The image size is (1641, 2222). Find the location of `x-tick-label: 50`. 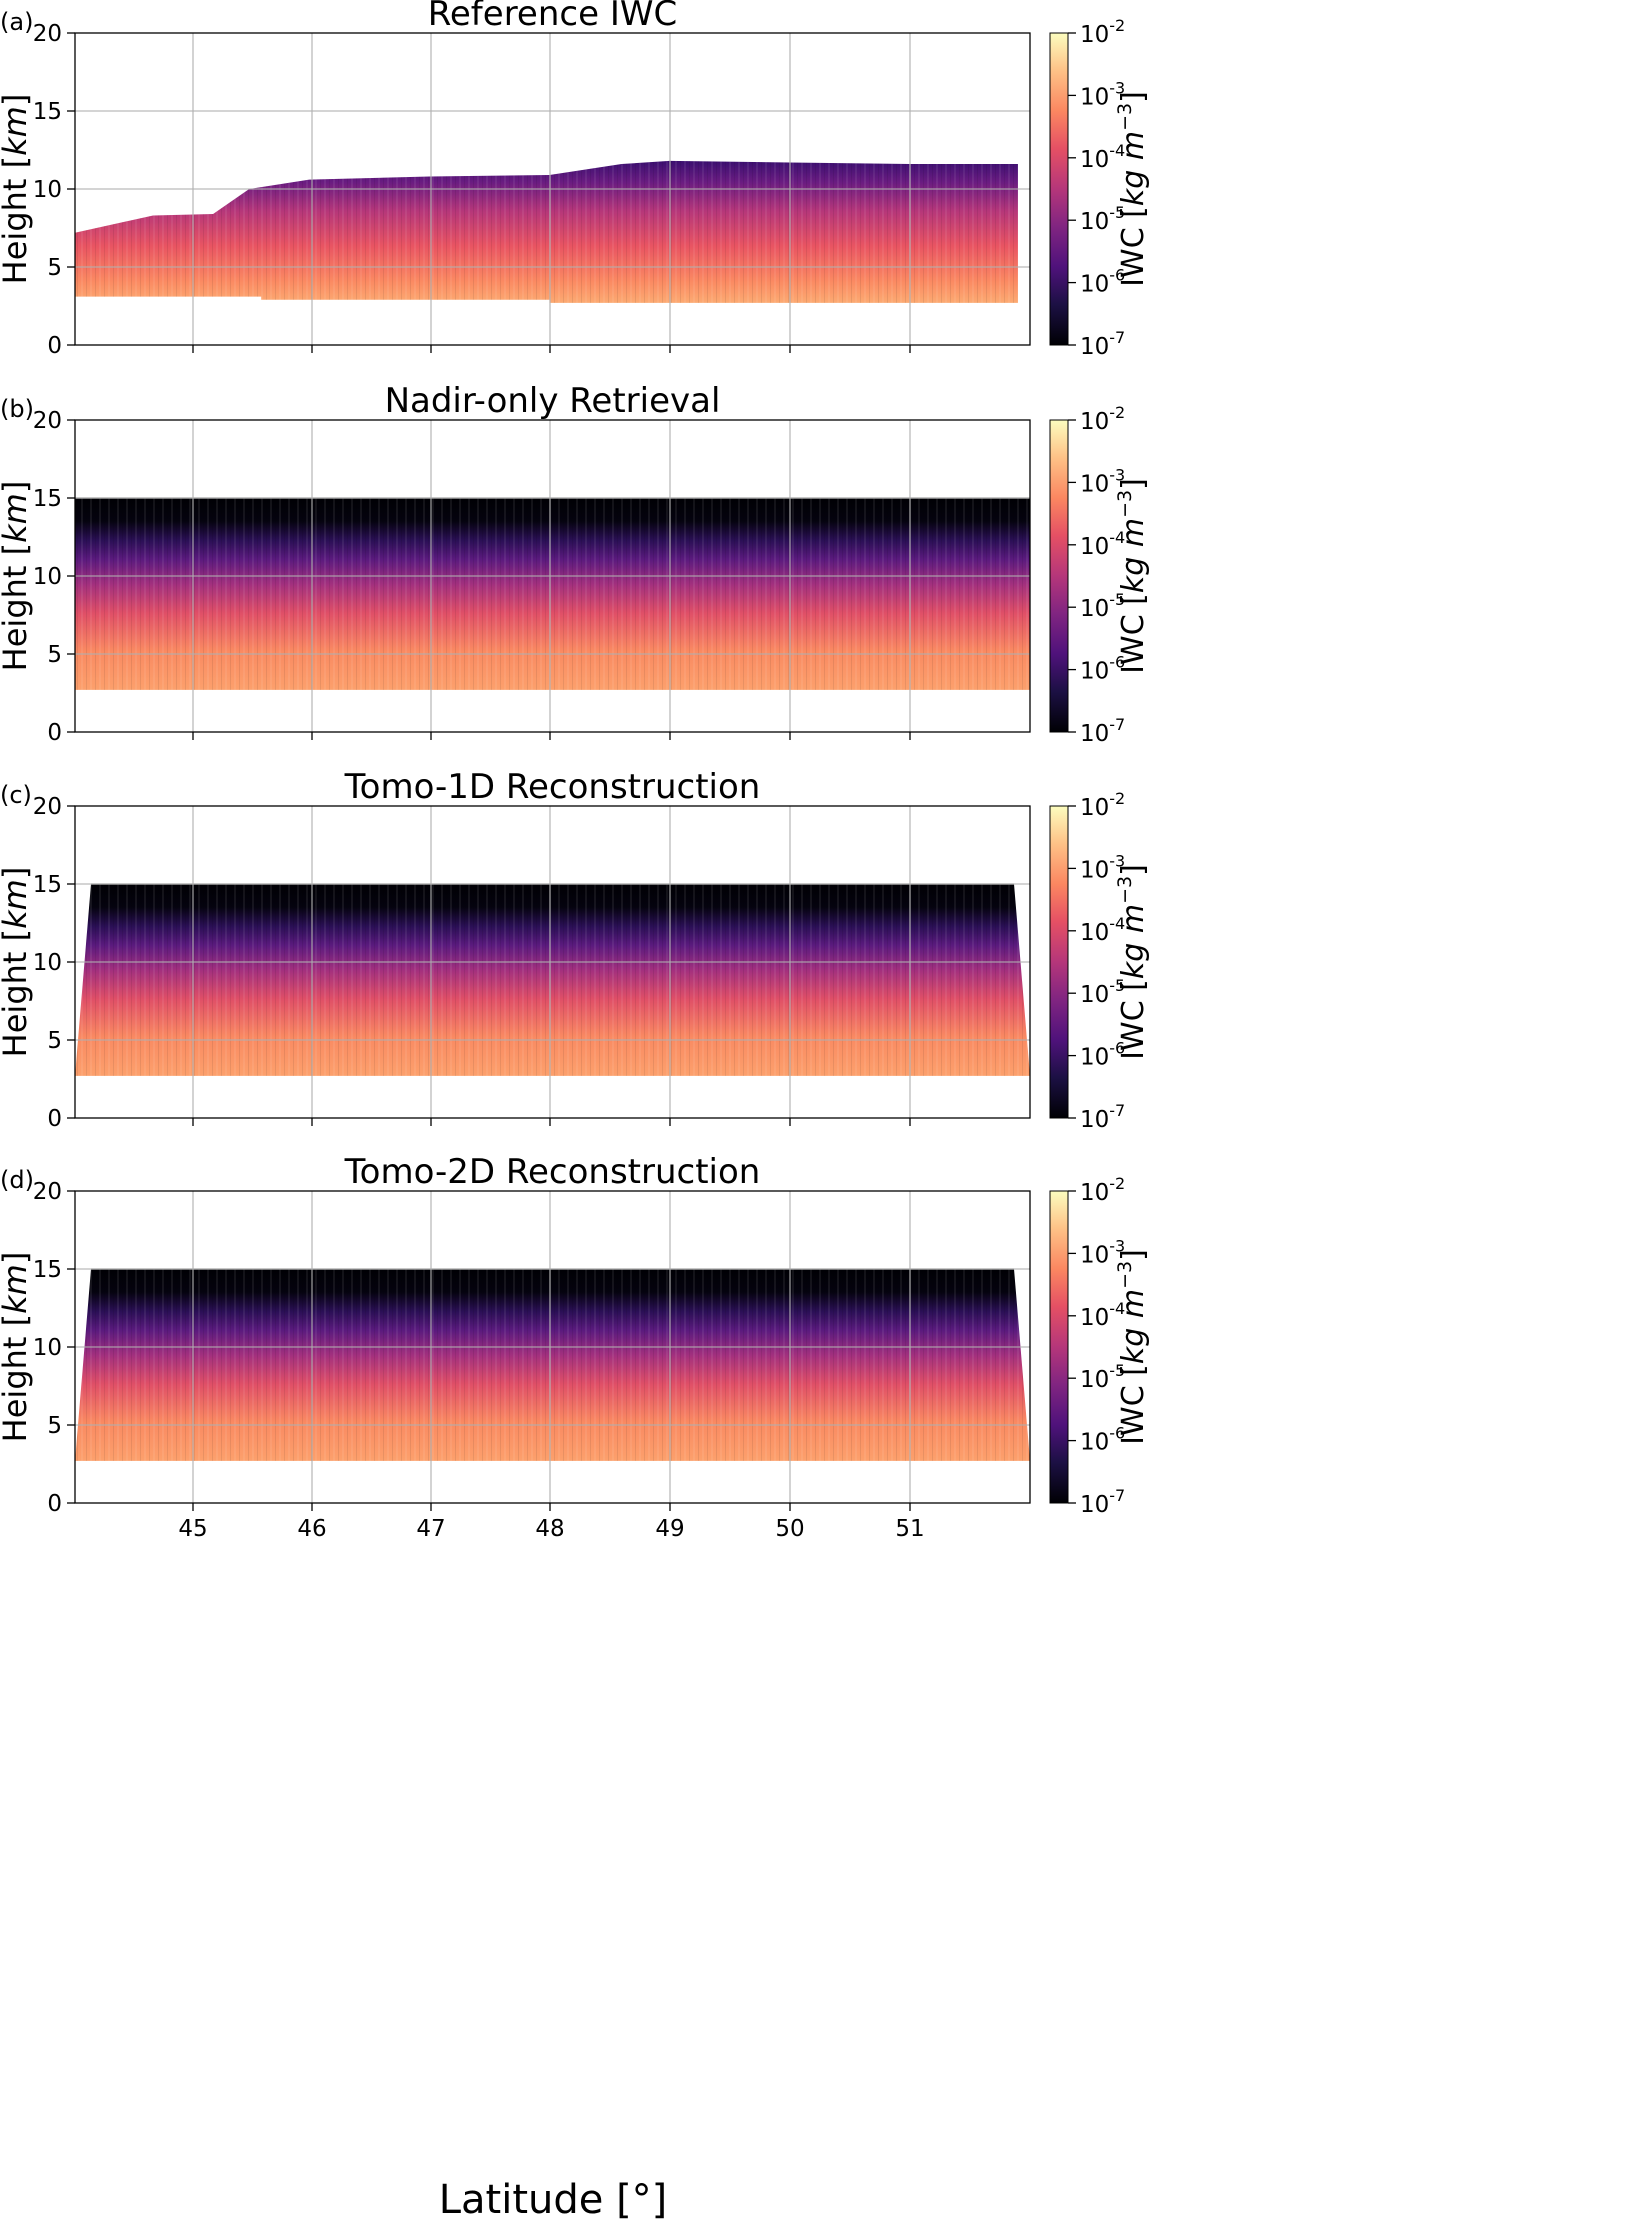

x-tick-label: 50 is located at coordinates (789, 1529).